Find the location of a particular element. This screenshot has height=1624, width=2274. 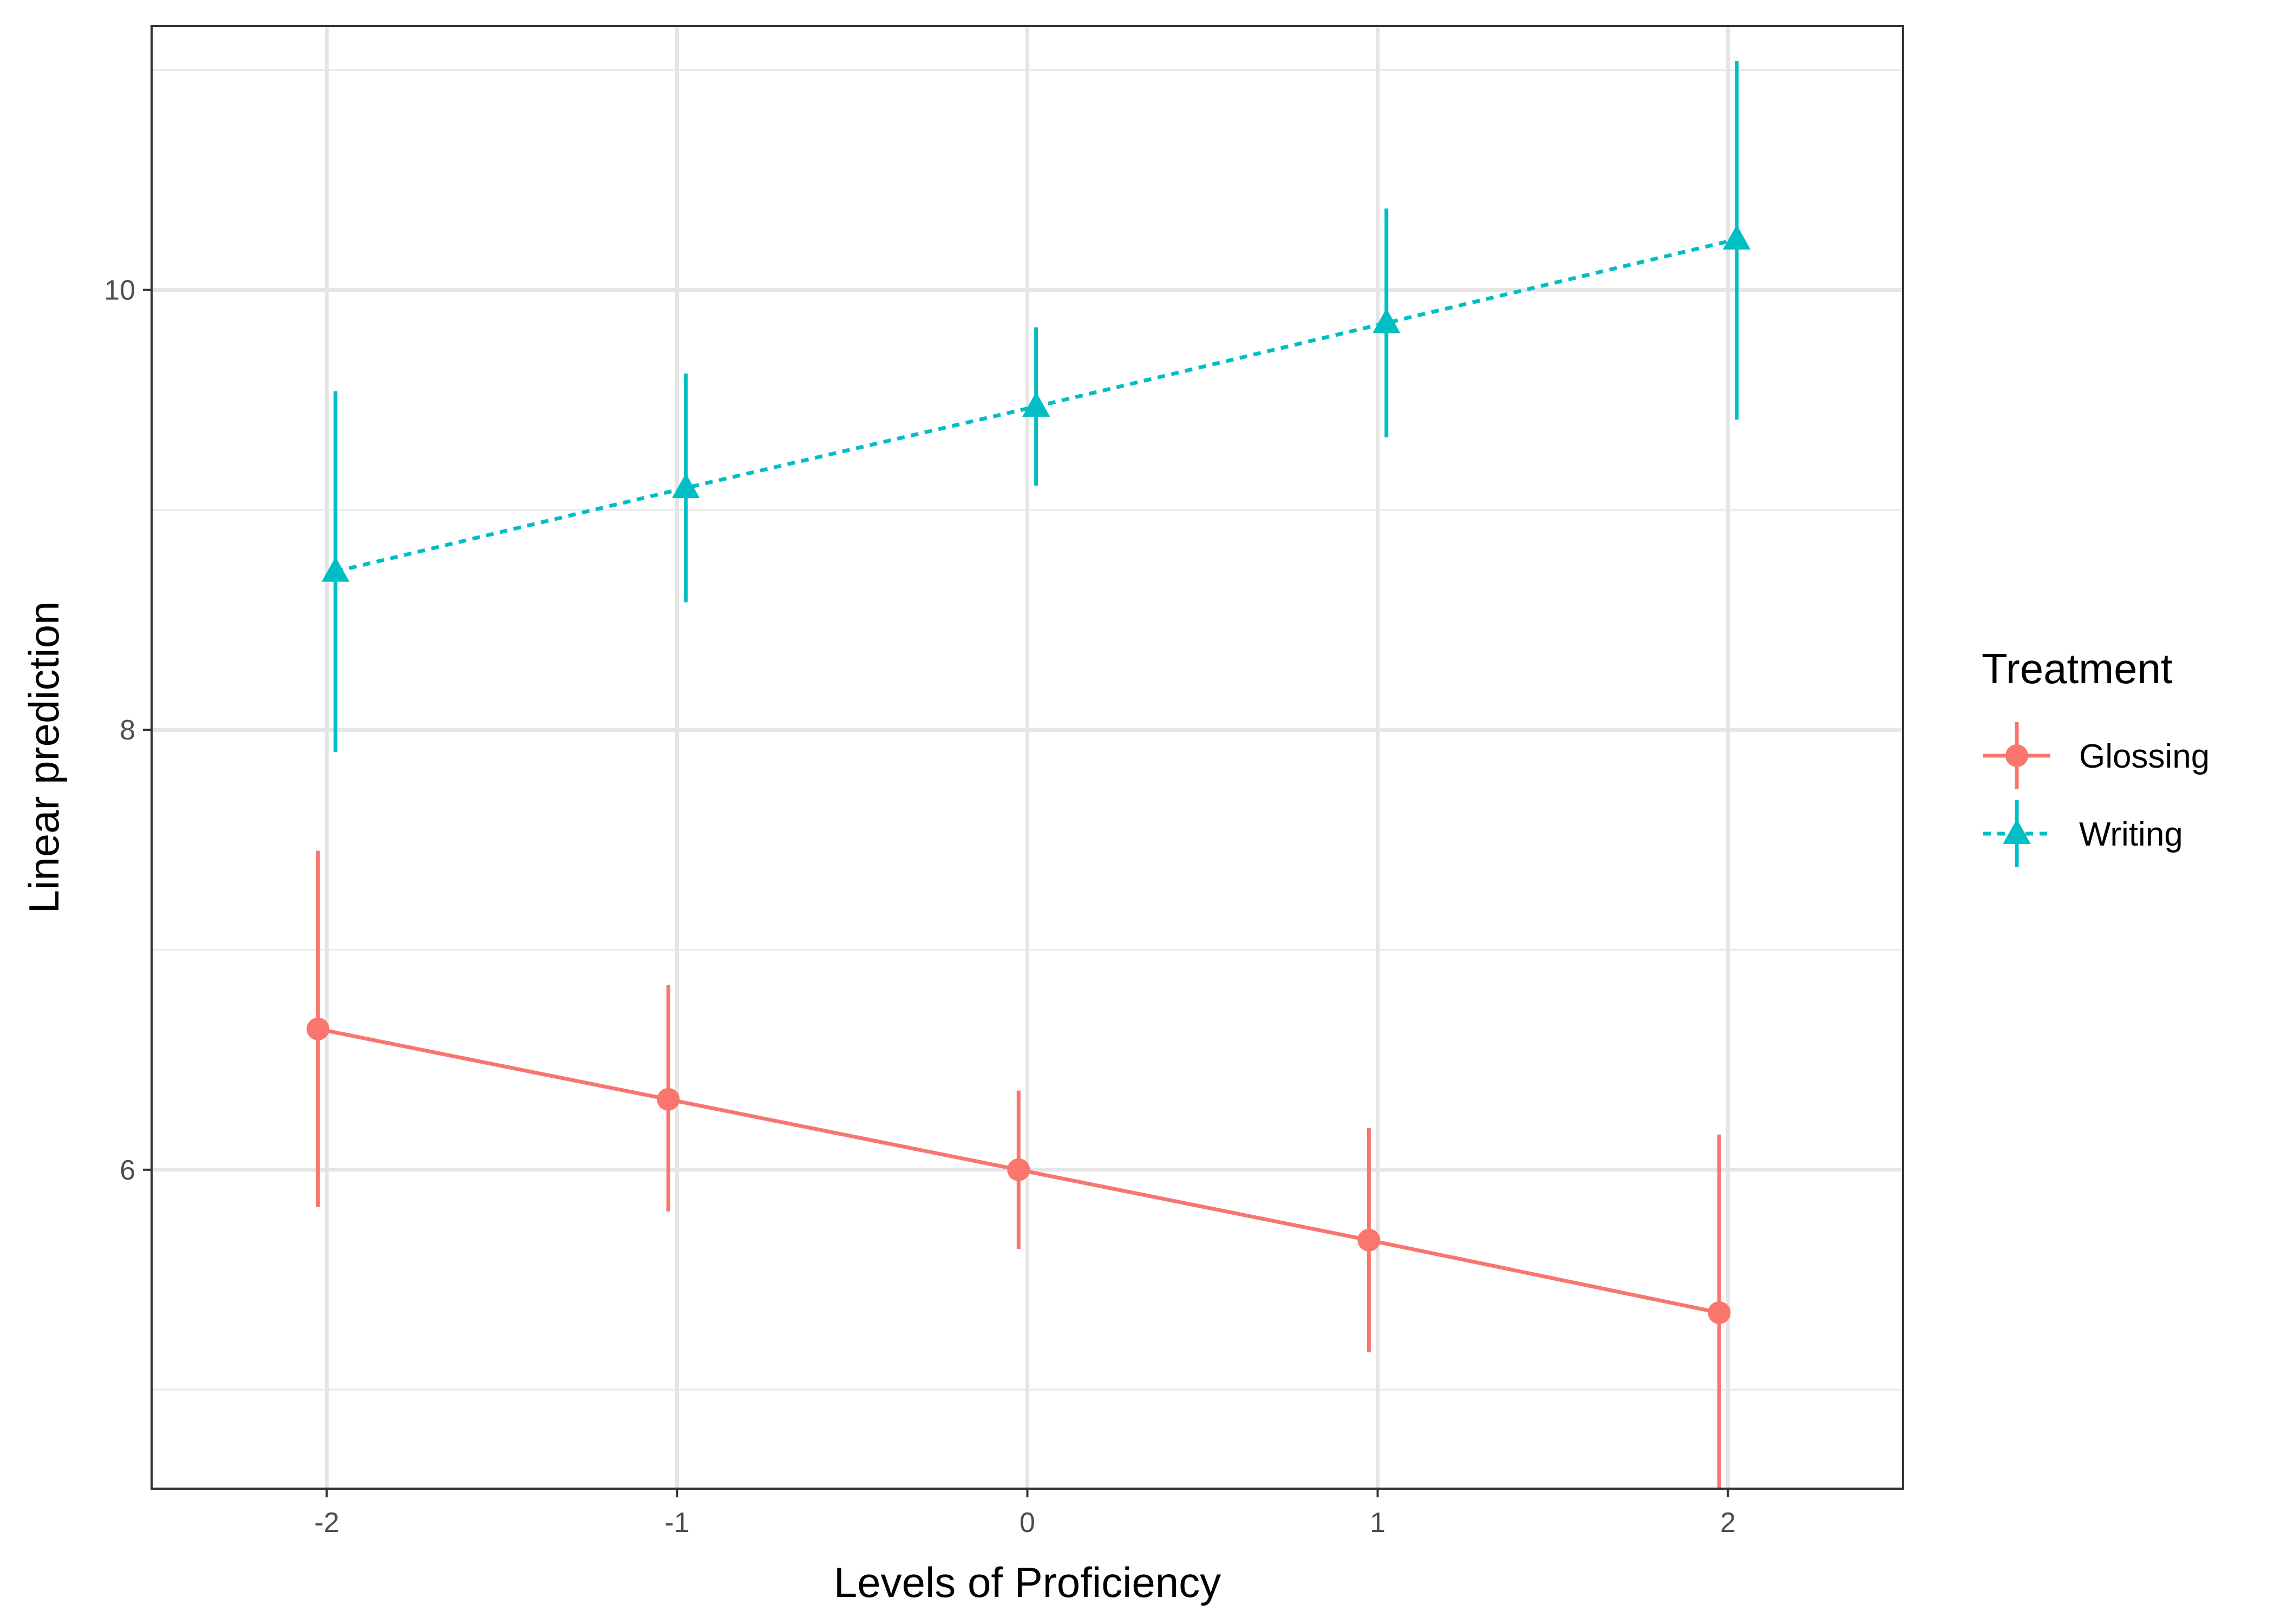

x-axis-title: Levels of Proficiency is located at coordinates (1028, 1582).